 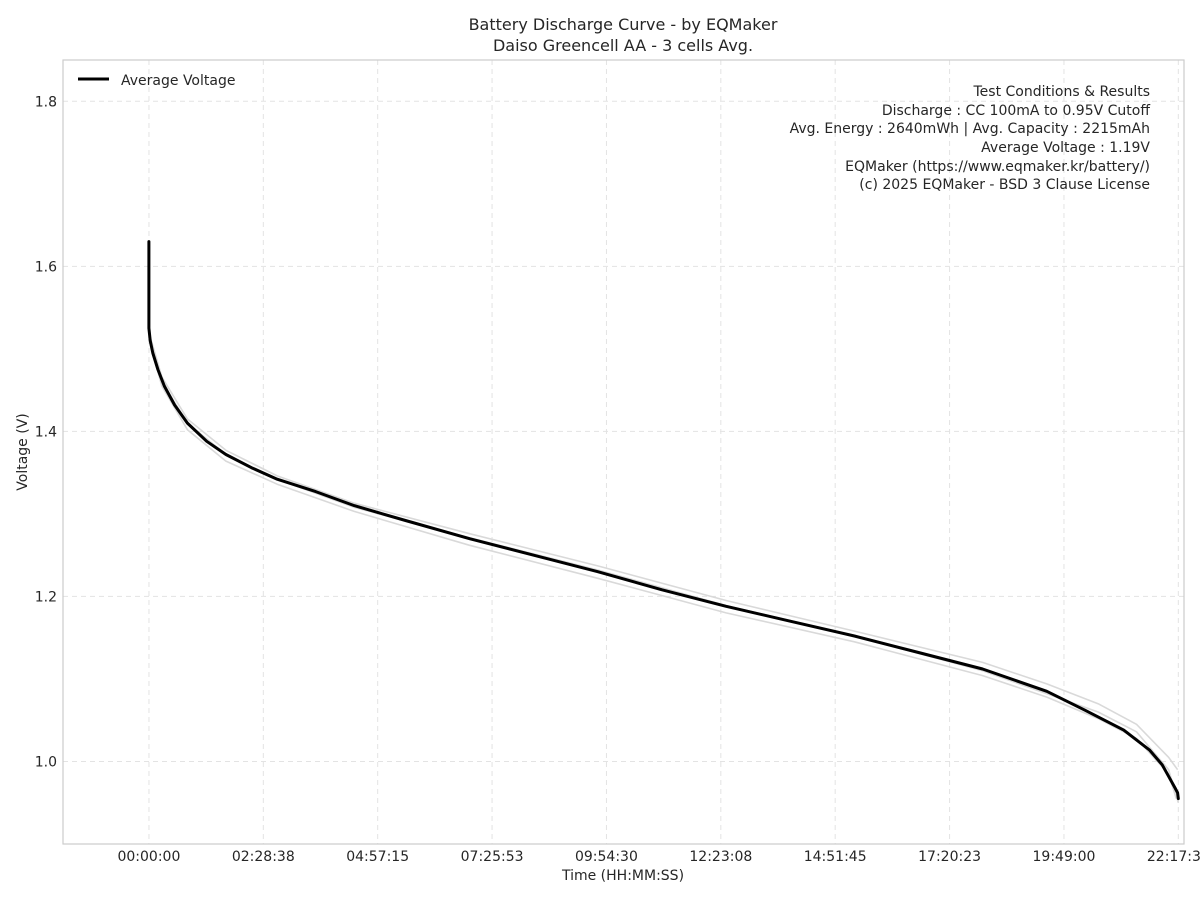 I want to click on legend: Average Voltage, so click(x=156, y=81).